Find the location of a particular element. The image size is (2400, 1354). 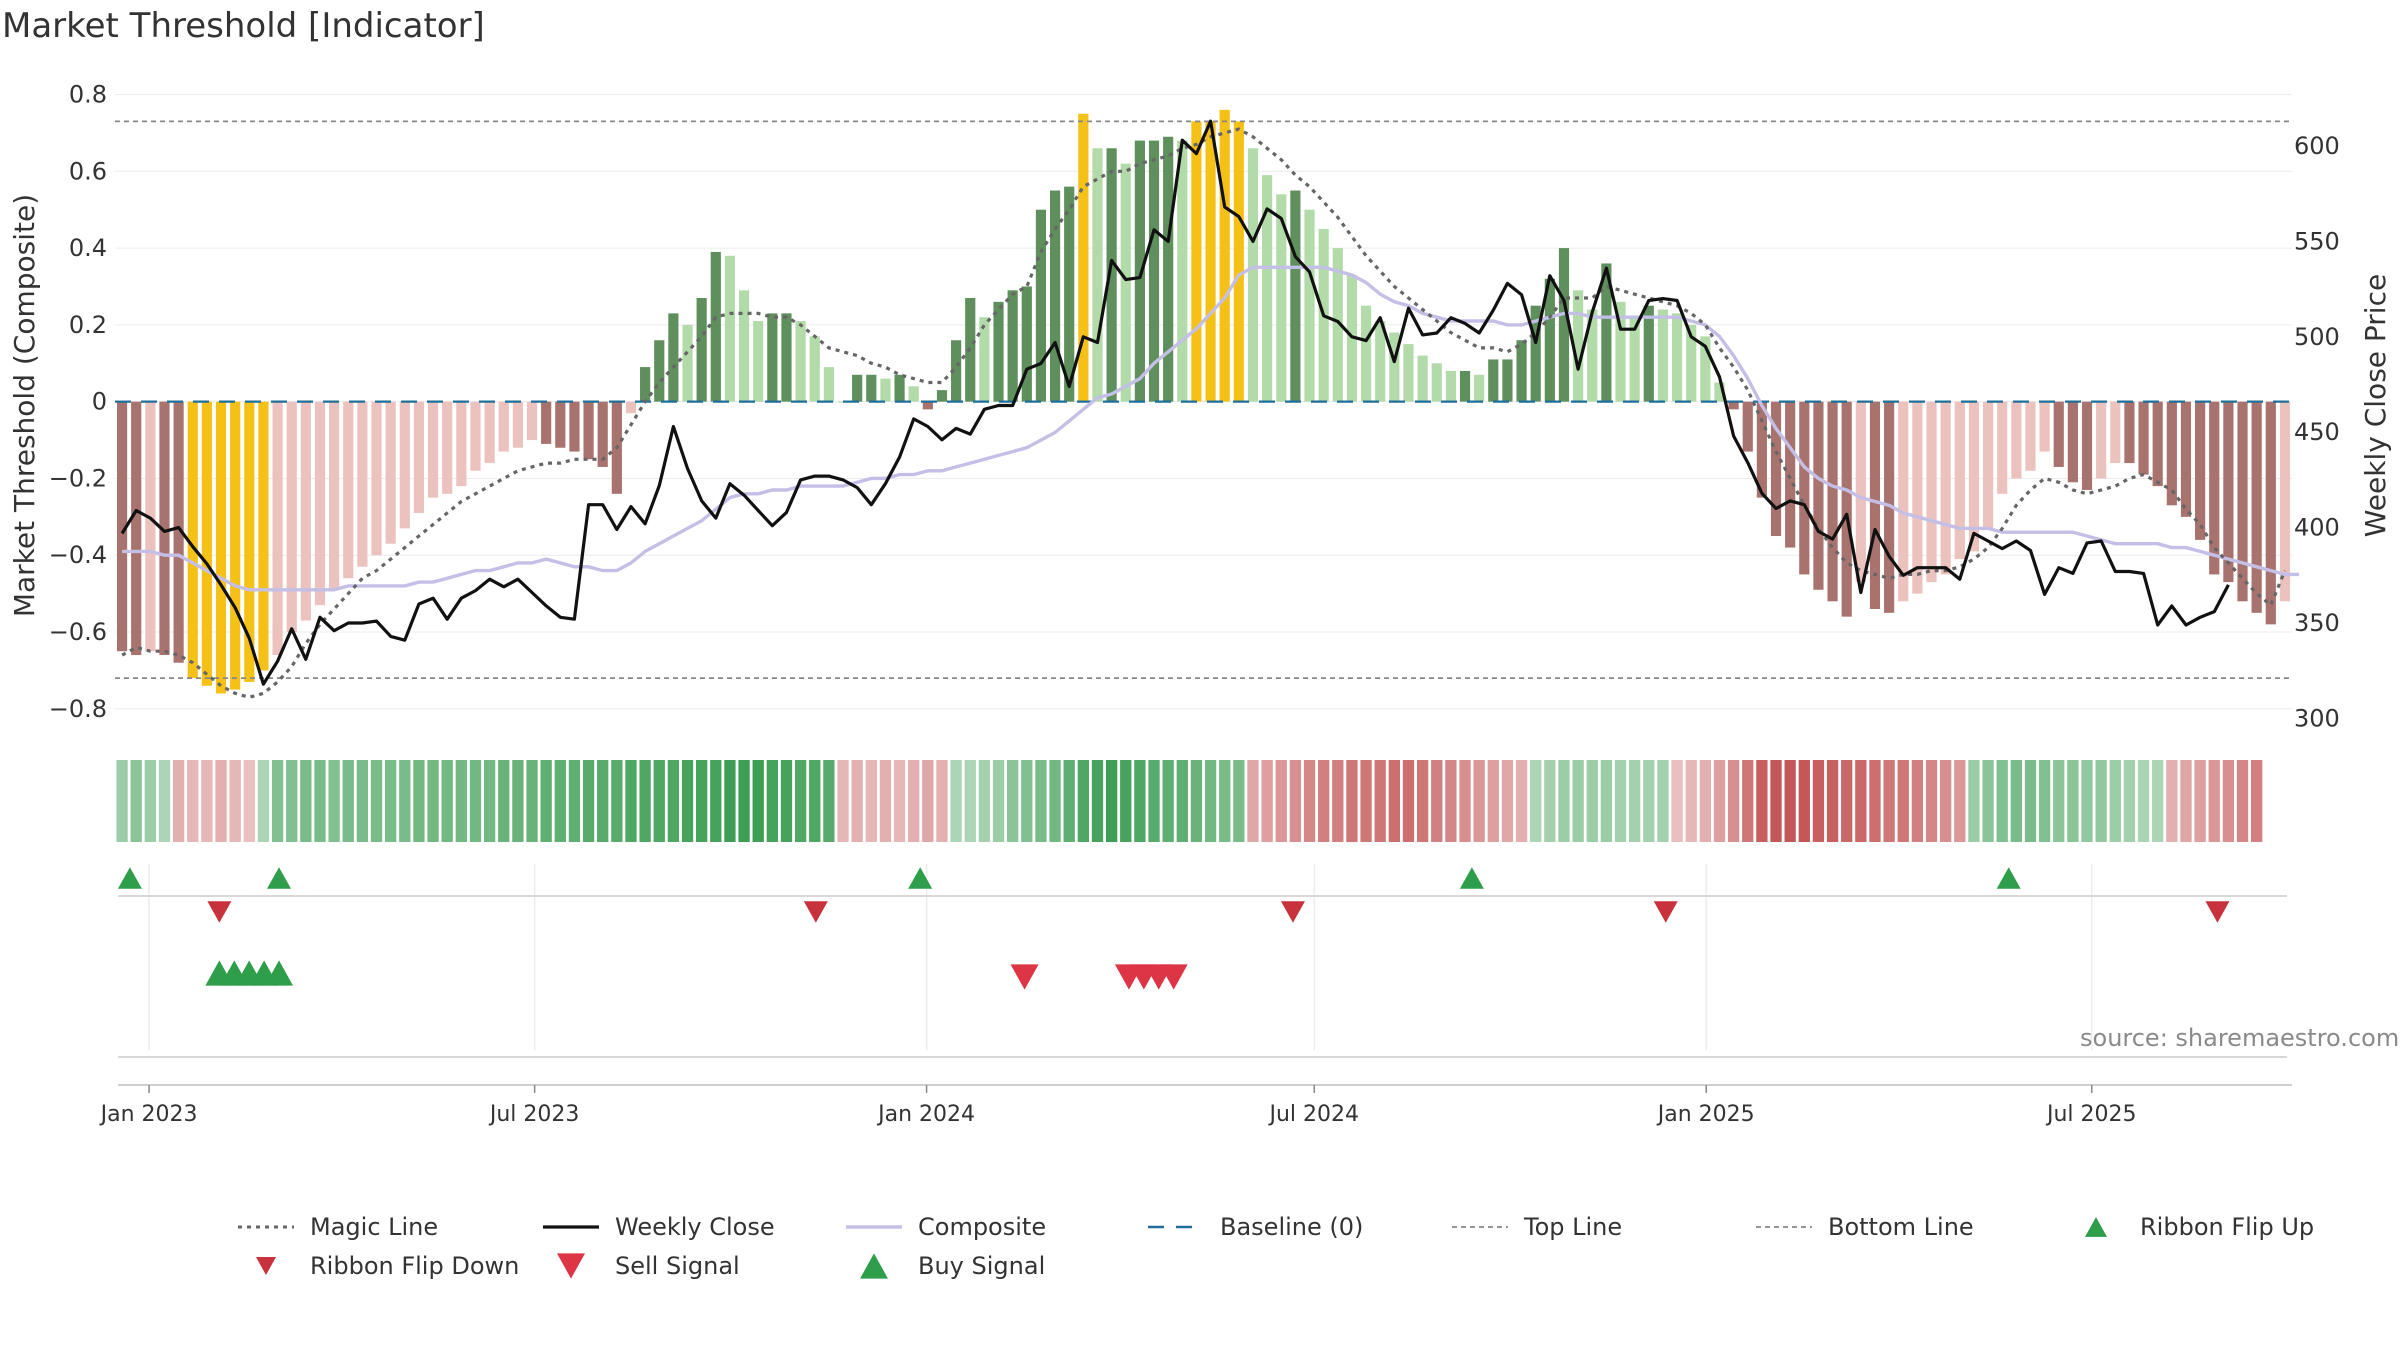

legend-item-weekly-close: Weekly Close is located at coordinates (659, 1227).